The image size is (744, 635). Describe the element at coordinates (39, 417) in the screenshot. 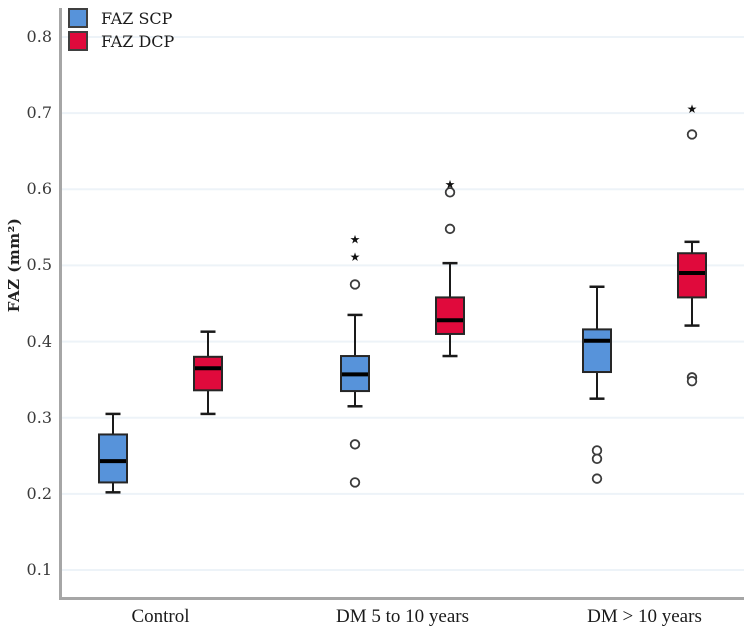

I see `y-tick-label: 0.3` at that location.